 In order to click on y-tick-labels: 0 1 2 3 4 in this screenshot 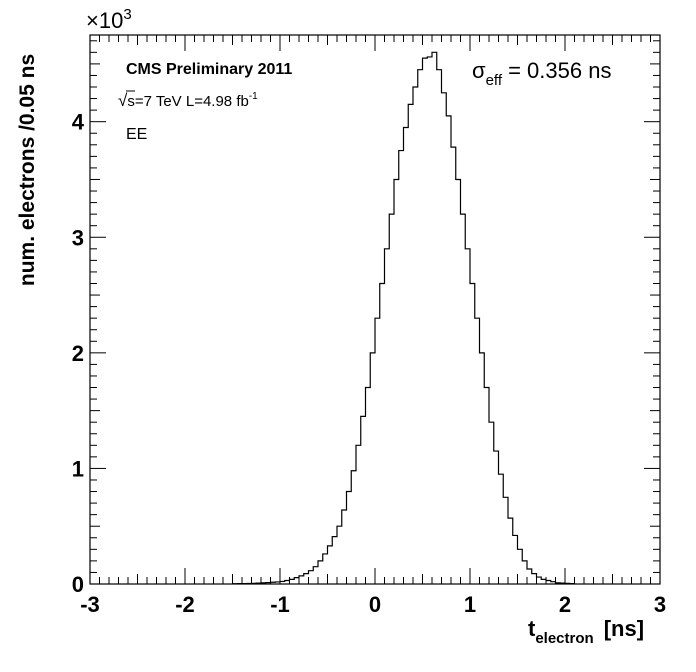, I will do `click(78, 353)`.